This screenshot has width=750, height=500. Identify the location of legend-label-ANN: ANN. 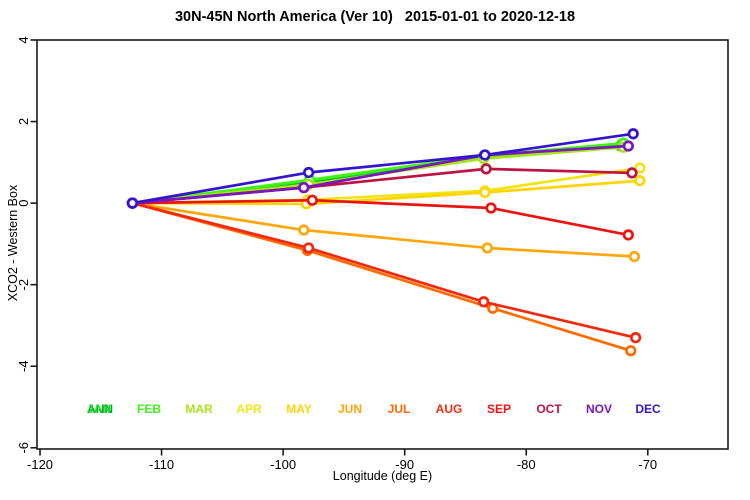
(100, 409).